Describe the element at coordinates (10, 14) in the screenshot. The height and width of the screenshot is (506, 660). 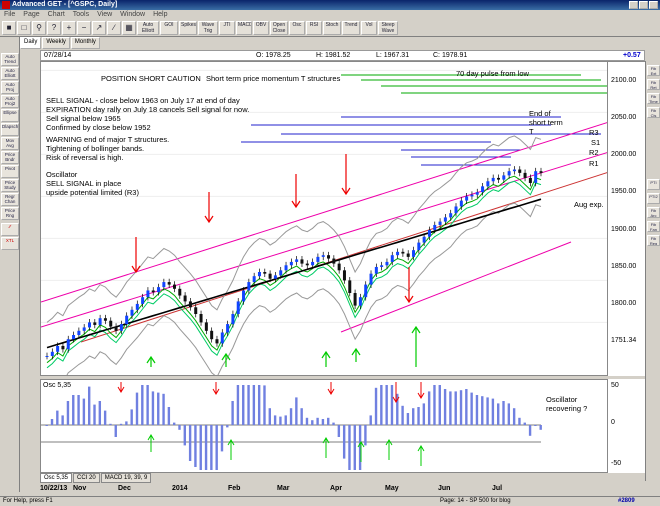
I see `menu-file: File` at that location.